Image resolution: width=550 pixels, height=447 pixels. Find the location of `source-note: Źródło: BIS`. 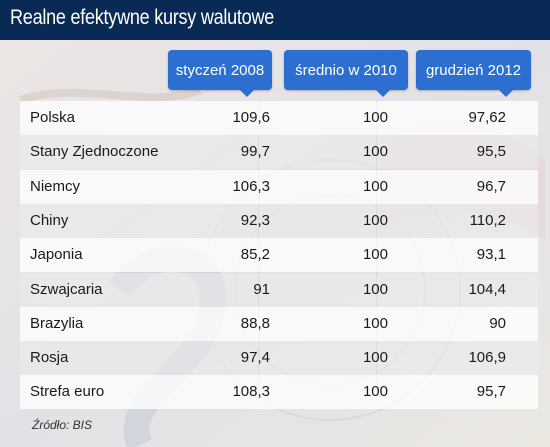

source-note: Źródło: BIS is located at coordinates (62, 425).